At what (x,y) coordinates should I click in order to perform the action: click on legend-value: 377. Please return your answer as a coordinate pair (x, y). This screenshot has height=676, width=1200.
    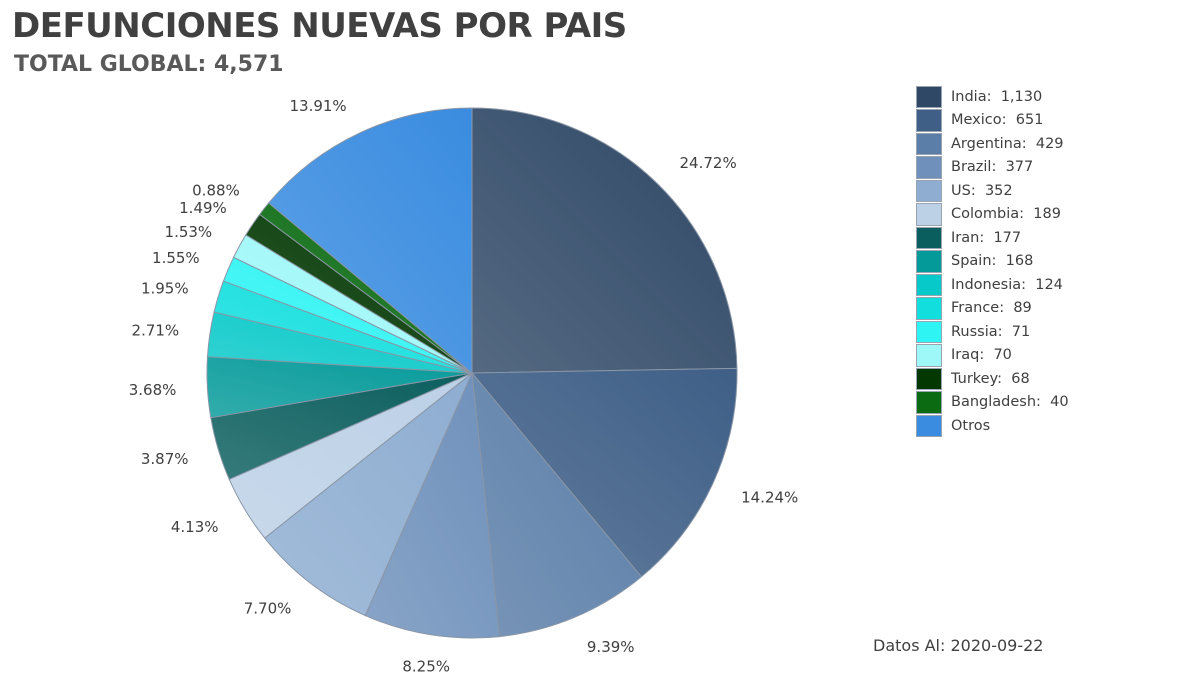
    Looking at the image, I should click on (1019, 167).